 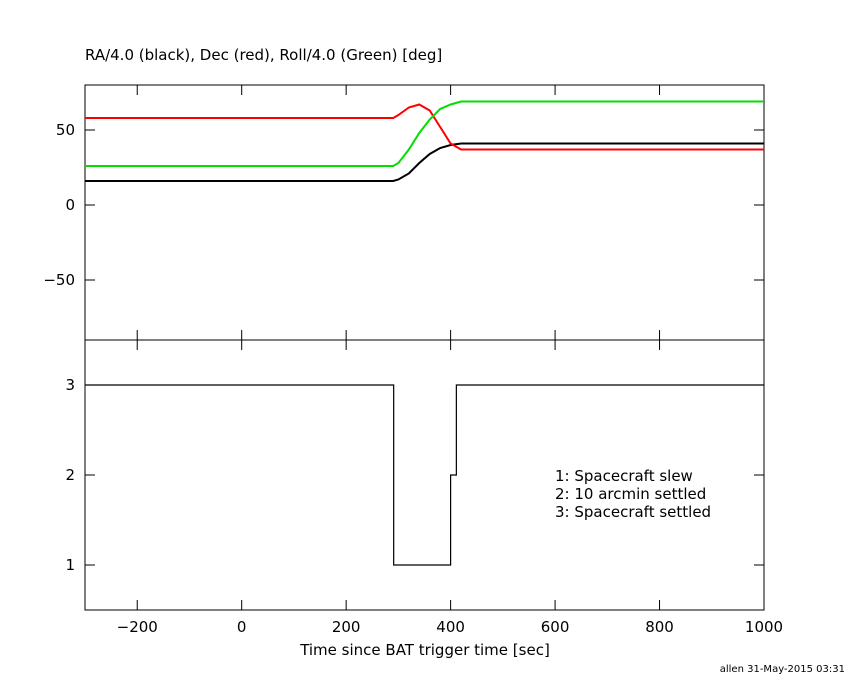 I want to click on legend-note: 3: Spacecraft settled, so click(x=633, y=512).